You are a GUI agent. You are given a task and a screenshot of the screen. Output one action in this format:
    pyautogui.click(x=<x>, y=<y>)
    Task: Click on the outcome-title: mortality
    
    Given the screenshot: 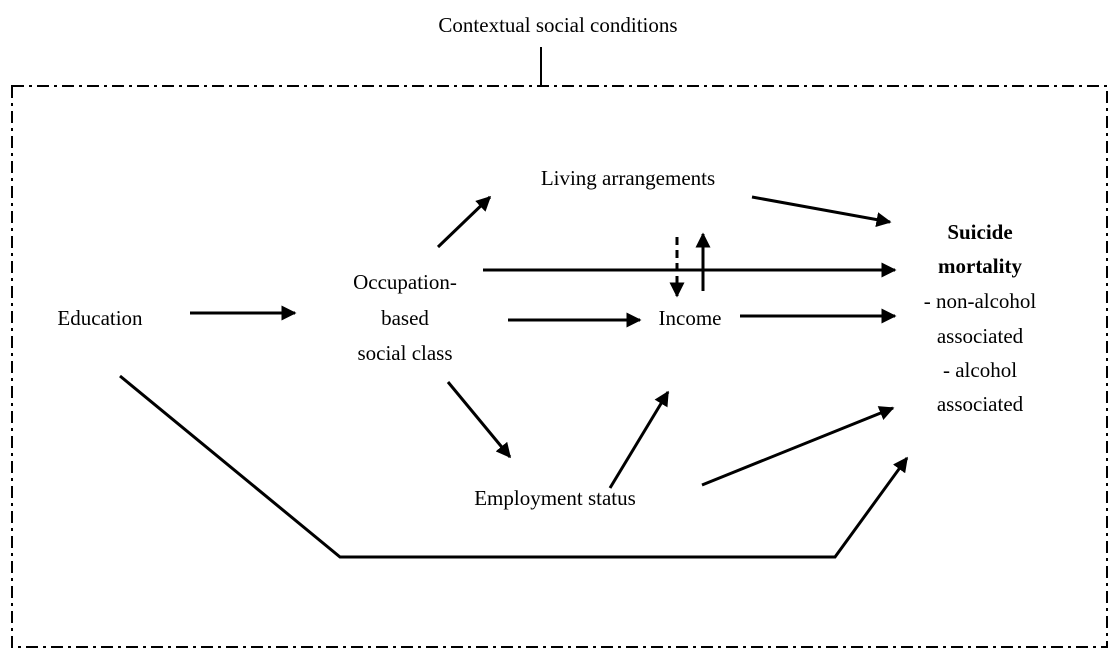 What is the action you would take?
    pyautogui.click(x=980, y=266)
    